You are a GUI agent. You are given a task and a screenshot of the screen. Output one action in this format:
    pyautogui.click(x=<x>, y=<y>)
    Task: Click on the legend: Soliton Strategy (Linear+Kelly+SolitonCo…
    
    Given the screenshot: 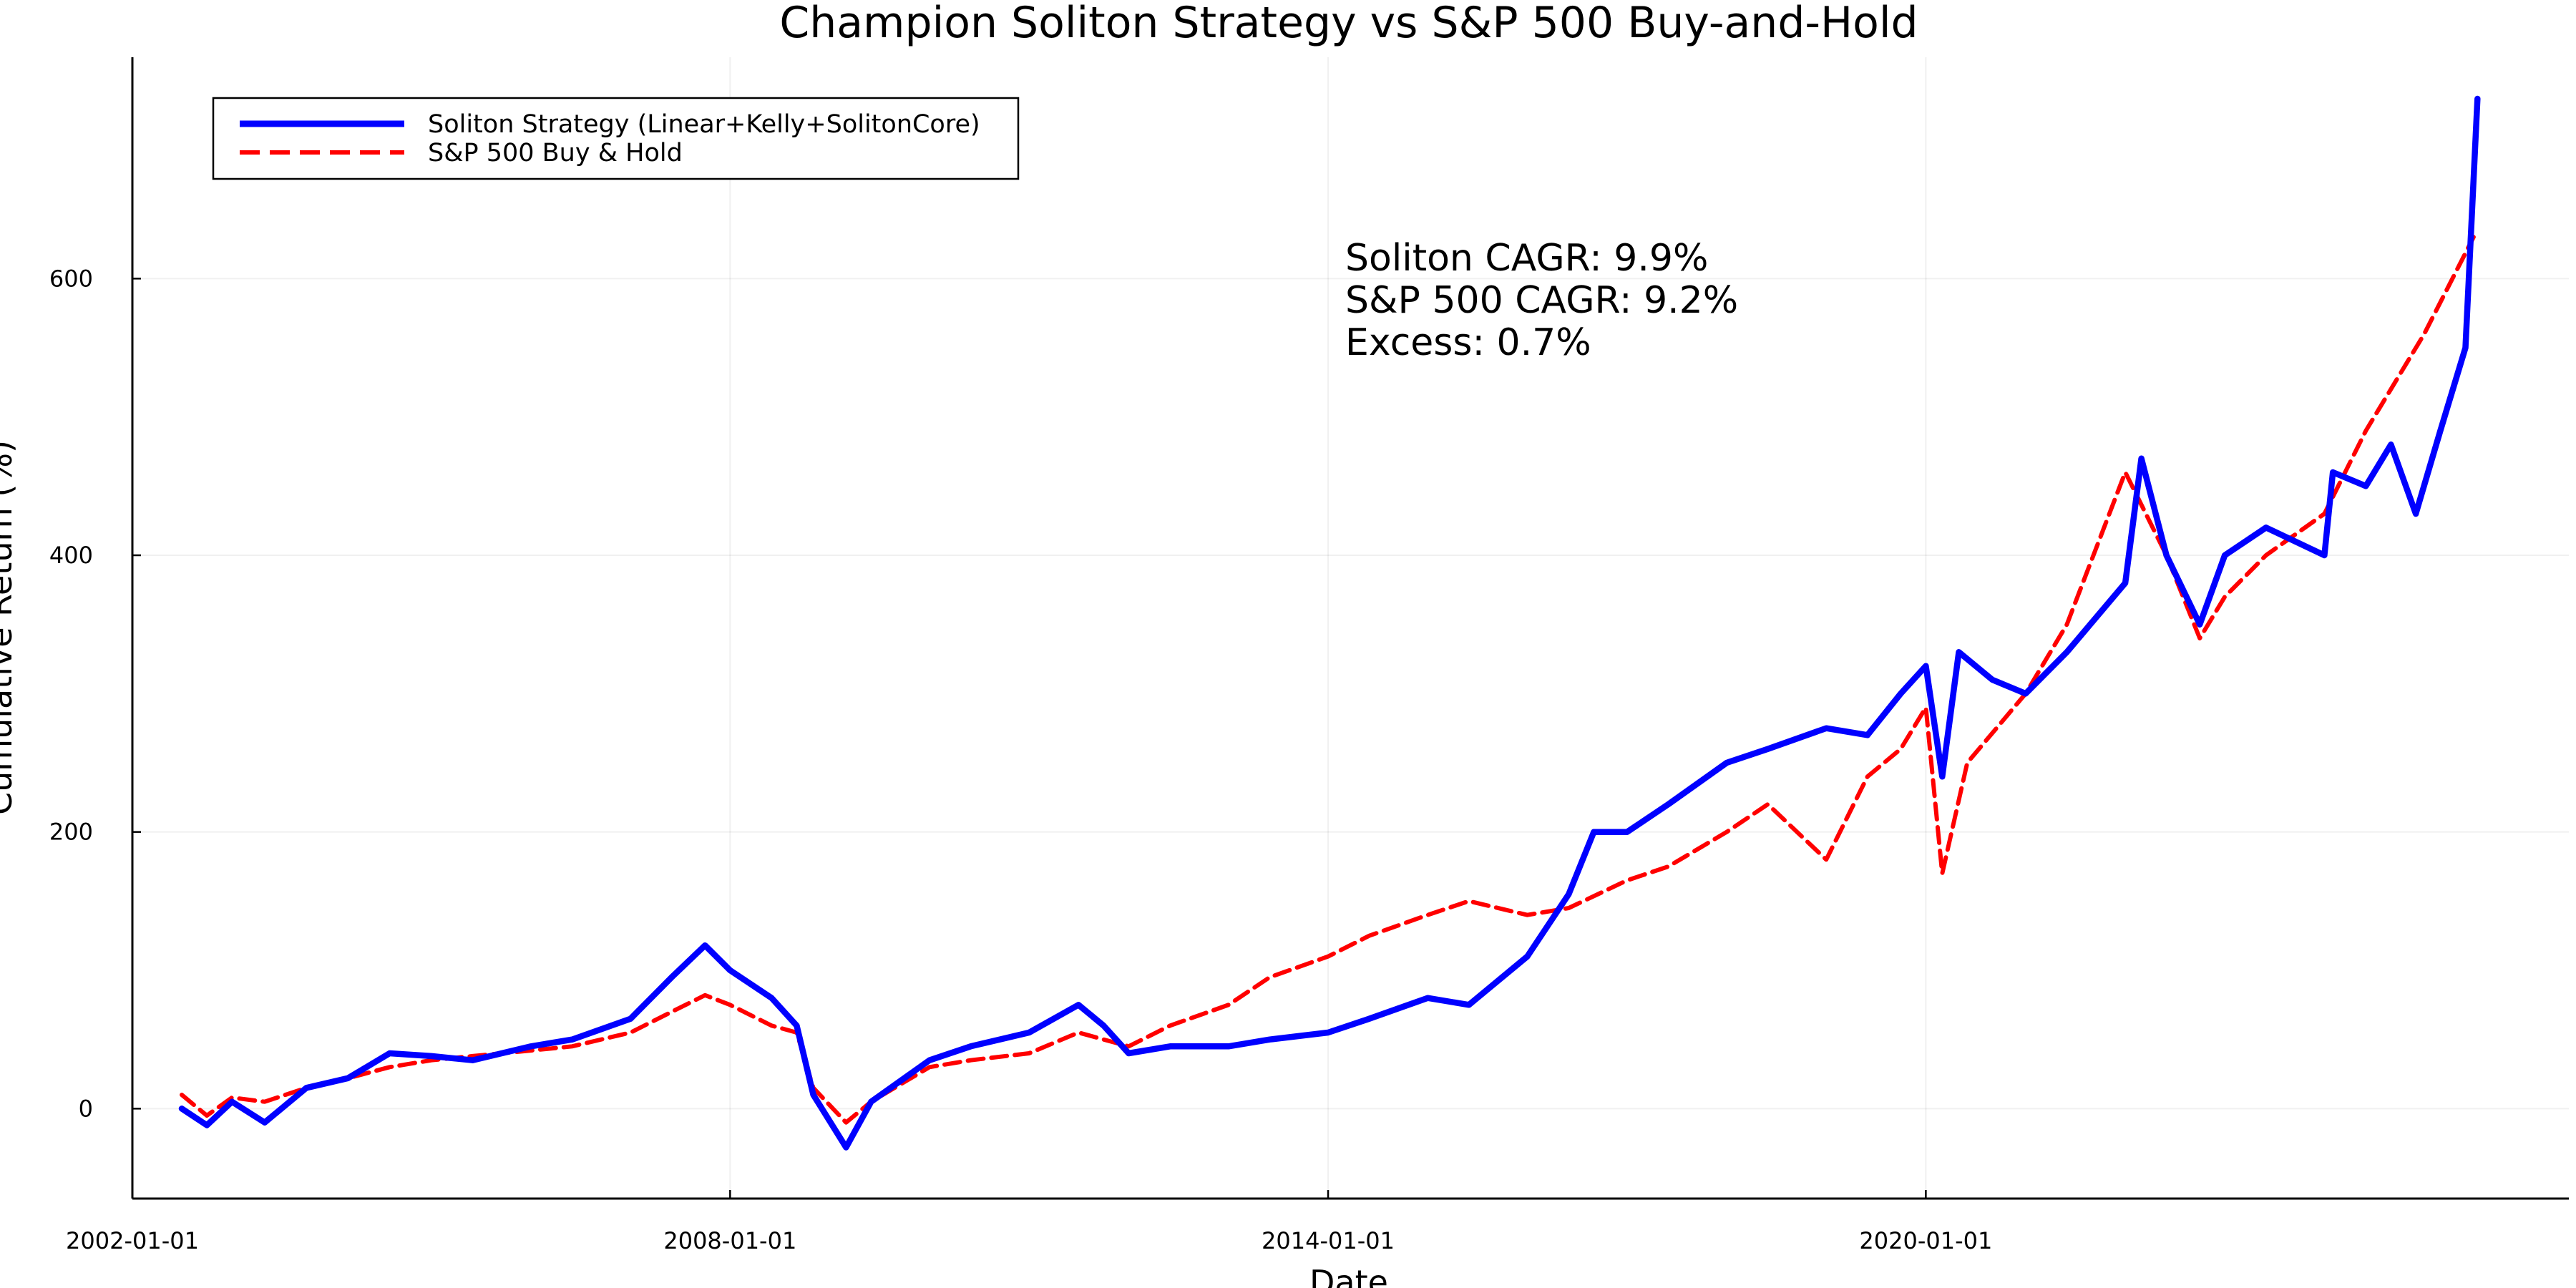 What is the action you would take?
    pyautogui.click(x=616, y=138)
    